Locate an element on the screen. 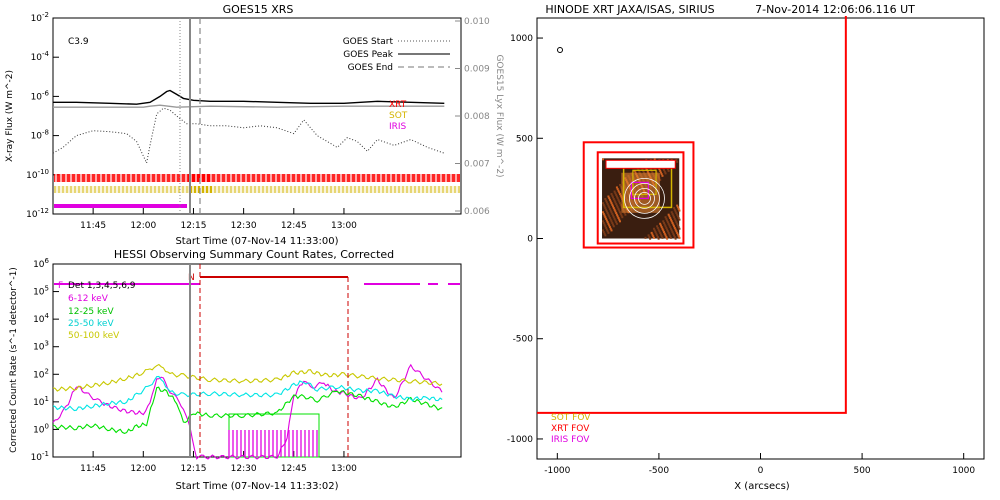 The width and height of the screenshot is (1000, 500). decimation-shading is located at coordinates (274, 435).